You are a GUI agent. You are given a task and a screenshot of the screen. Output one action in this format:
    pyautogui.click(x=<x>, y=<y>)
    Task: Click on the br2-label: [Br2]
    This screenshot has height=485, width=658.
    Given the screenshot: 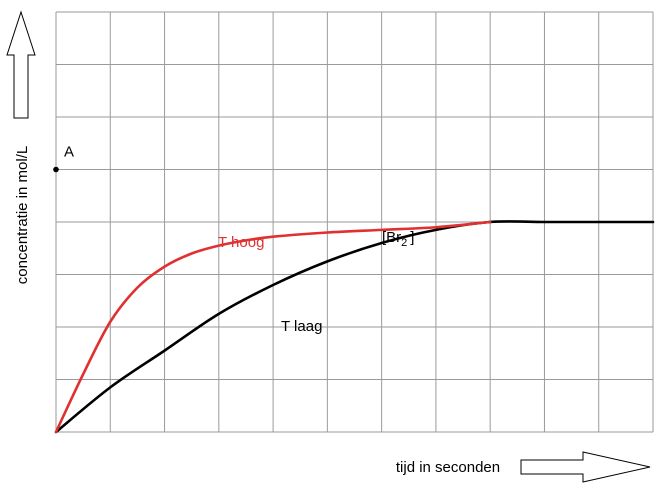 What is the action you would take?
    pyautogui.click(x=398, y=239)
    